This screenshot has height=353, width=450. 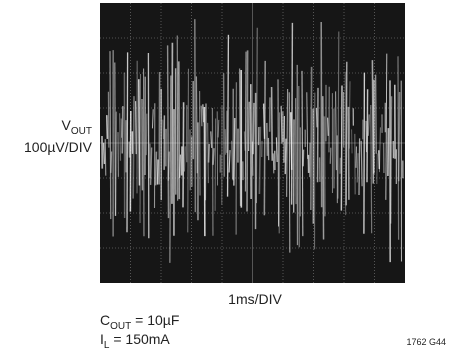 I want to click on y-axis-label: VOUT, so click(x=77, y=127).